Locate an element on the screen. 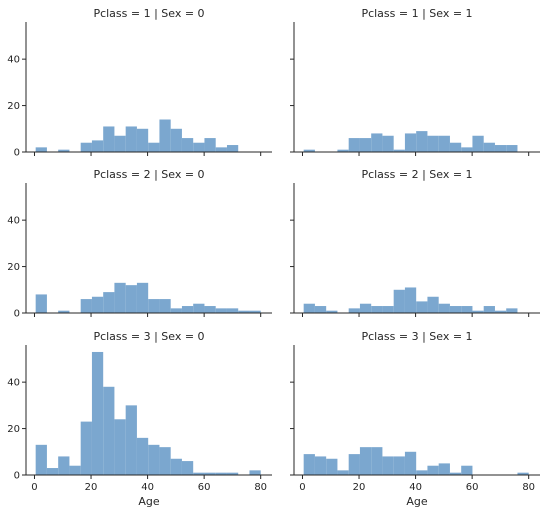 The height and width of the screenshot is (514, 557). facet-panel-3: Pclass = 2 | Sex = 0 0 20 40 is located at coordinates (139, 244).